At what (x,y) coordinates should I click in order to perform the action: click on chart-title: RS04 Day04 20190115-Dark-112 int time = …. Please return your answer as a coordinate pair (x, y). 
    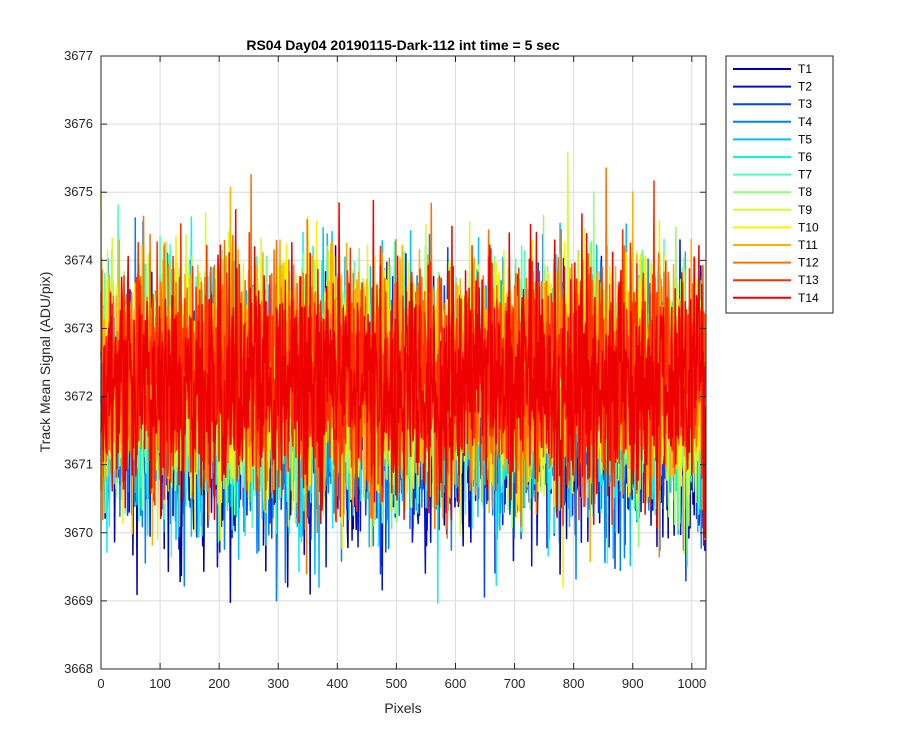
    Looking at the image, I should click on (402, 45).